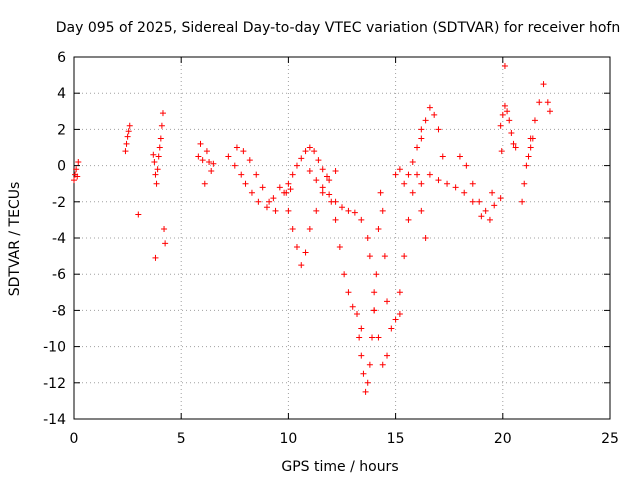 This screenshot has height=480, width=640. Describe the element at coordinates (381, 251) in the screenshot. I see `series-arc-14-15h-b` at that location.